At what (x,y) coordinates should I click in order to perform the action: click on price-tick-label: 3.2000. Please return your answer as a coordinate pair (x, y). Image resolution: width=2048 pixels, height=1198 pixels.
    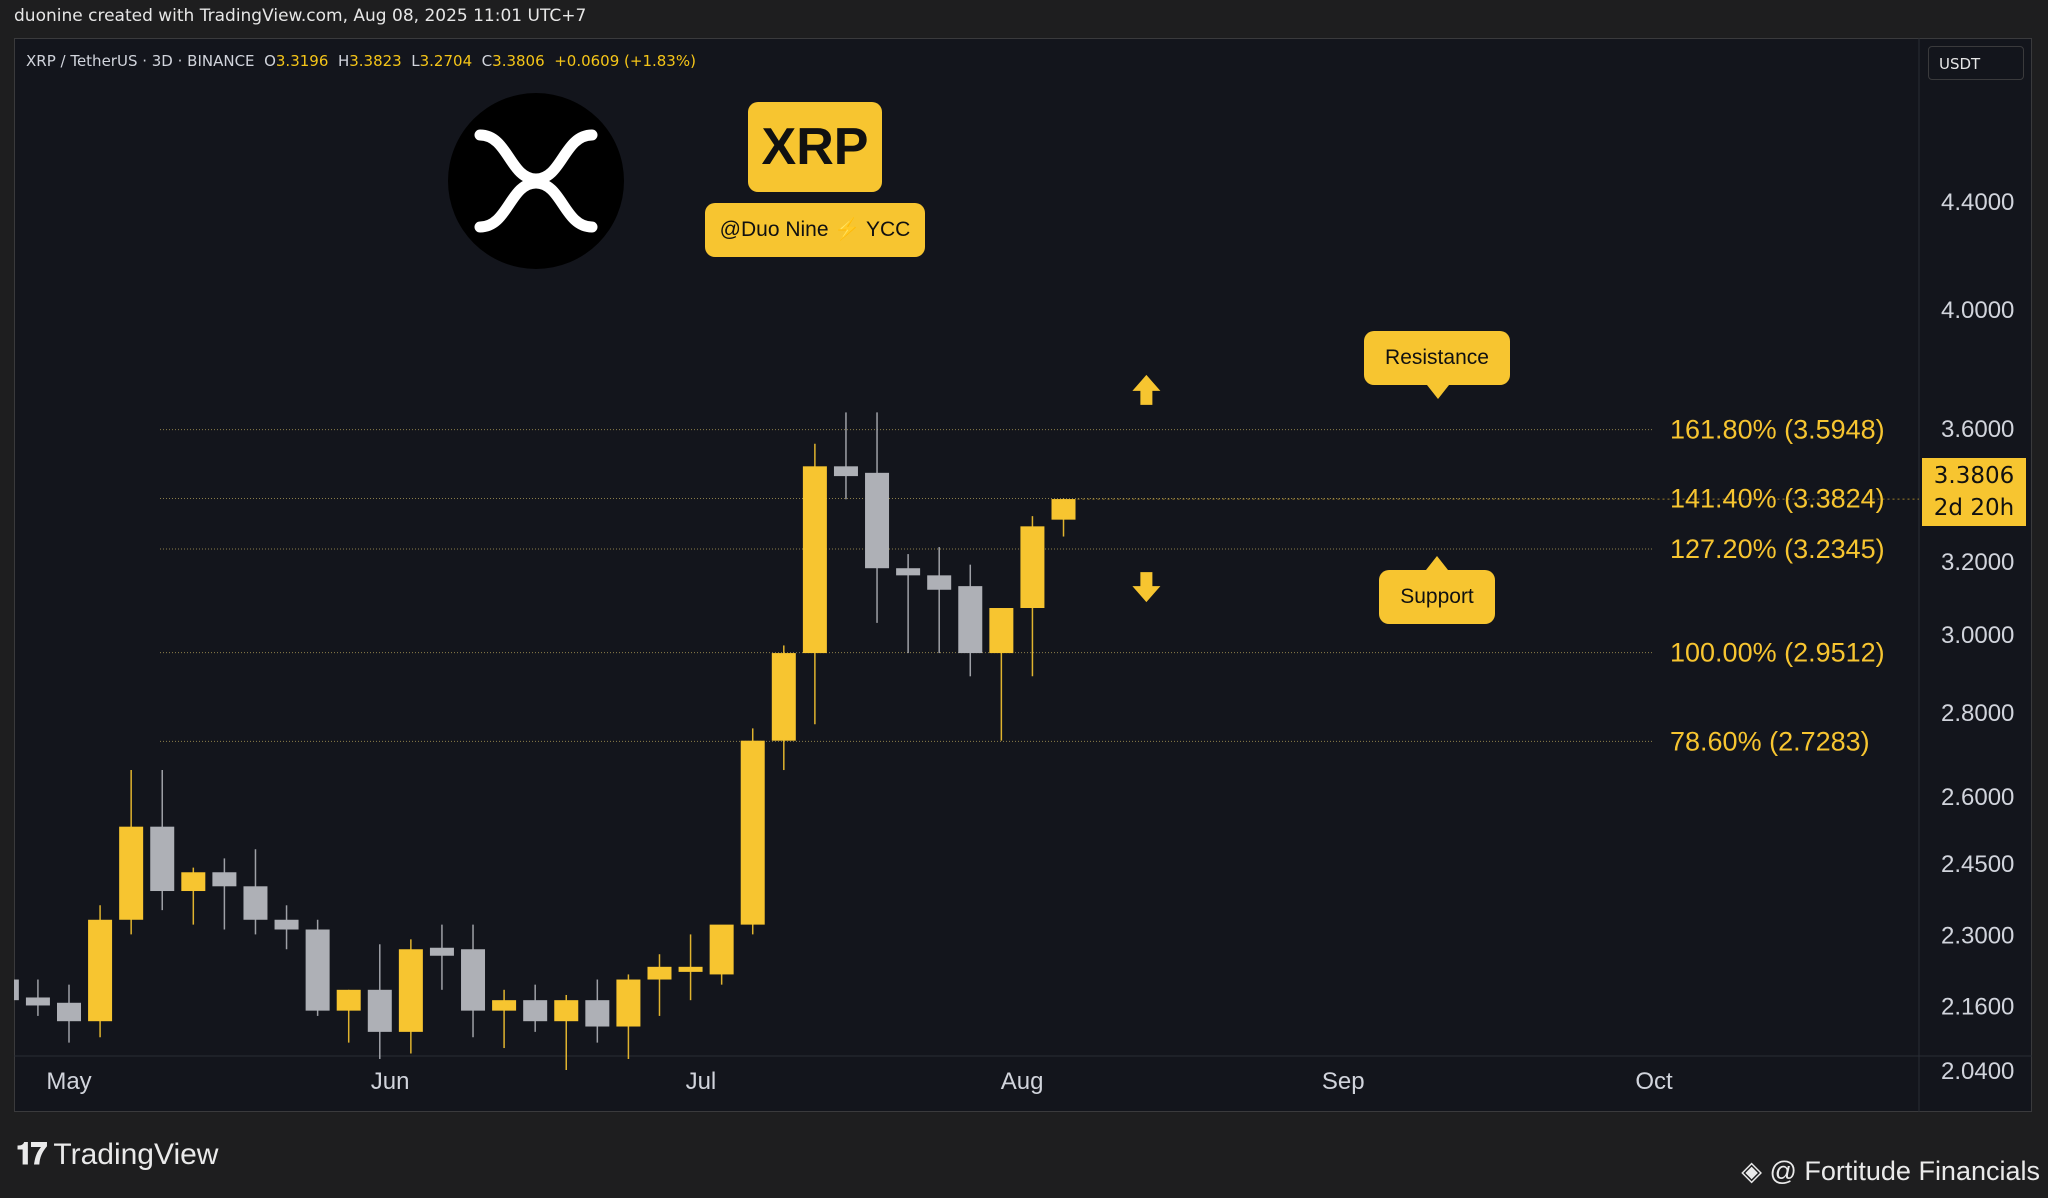
    Looking at the image, I should click on (1977, 562).